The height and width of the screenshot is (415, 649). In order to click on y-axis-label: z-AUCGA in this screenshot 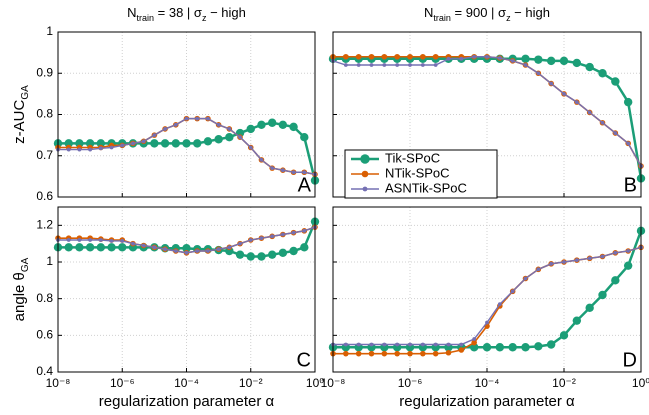, I will do `click(21, 114)`.